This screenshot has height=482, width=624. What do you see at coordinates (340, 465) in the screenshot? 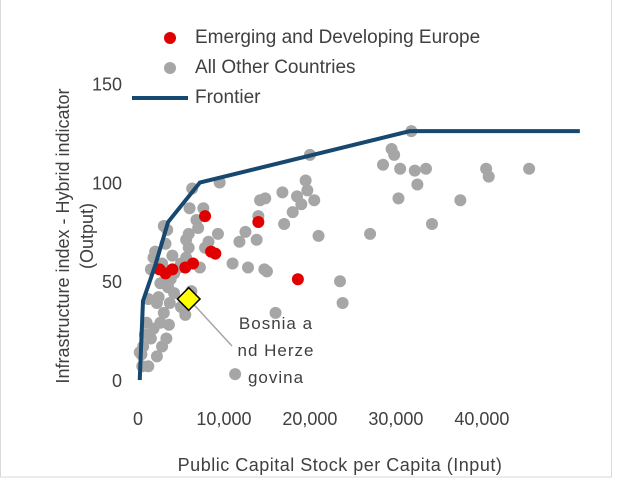
I see `x-axis-label: Public Capital Stock per Capita (Input)` at bounding box center [340, 465].